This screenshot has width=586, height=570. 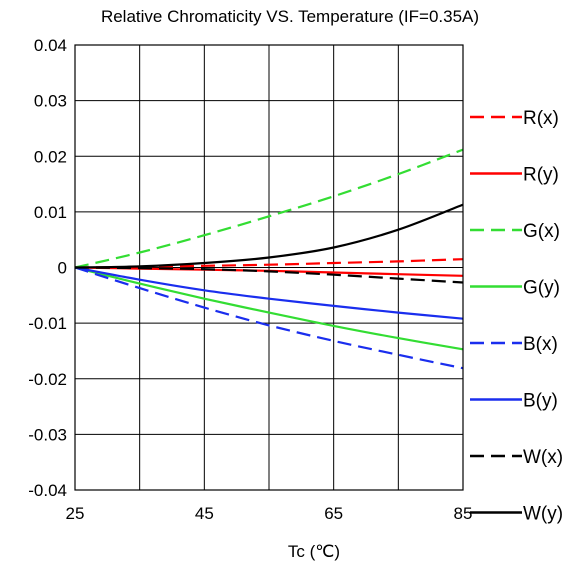 I want to click on y-tick-label: -0.01, so click(x=47, y=323).